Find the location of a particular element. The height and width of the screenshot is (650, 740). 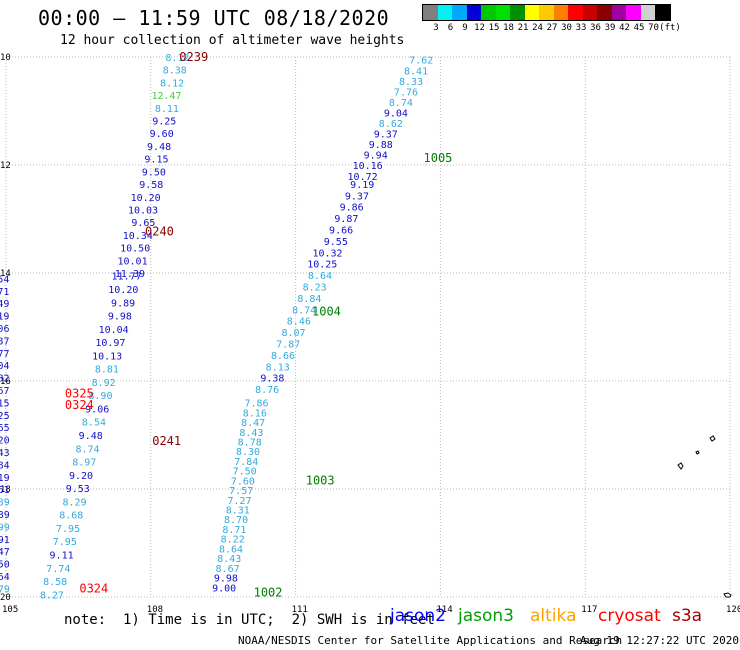

swh-value: 7.76 is located at coordinates (406, 92).